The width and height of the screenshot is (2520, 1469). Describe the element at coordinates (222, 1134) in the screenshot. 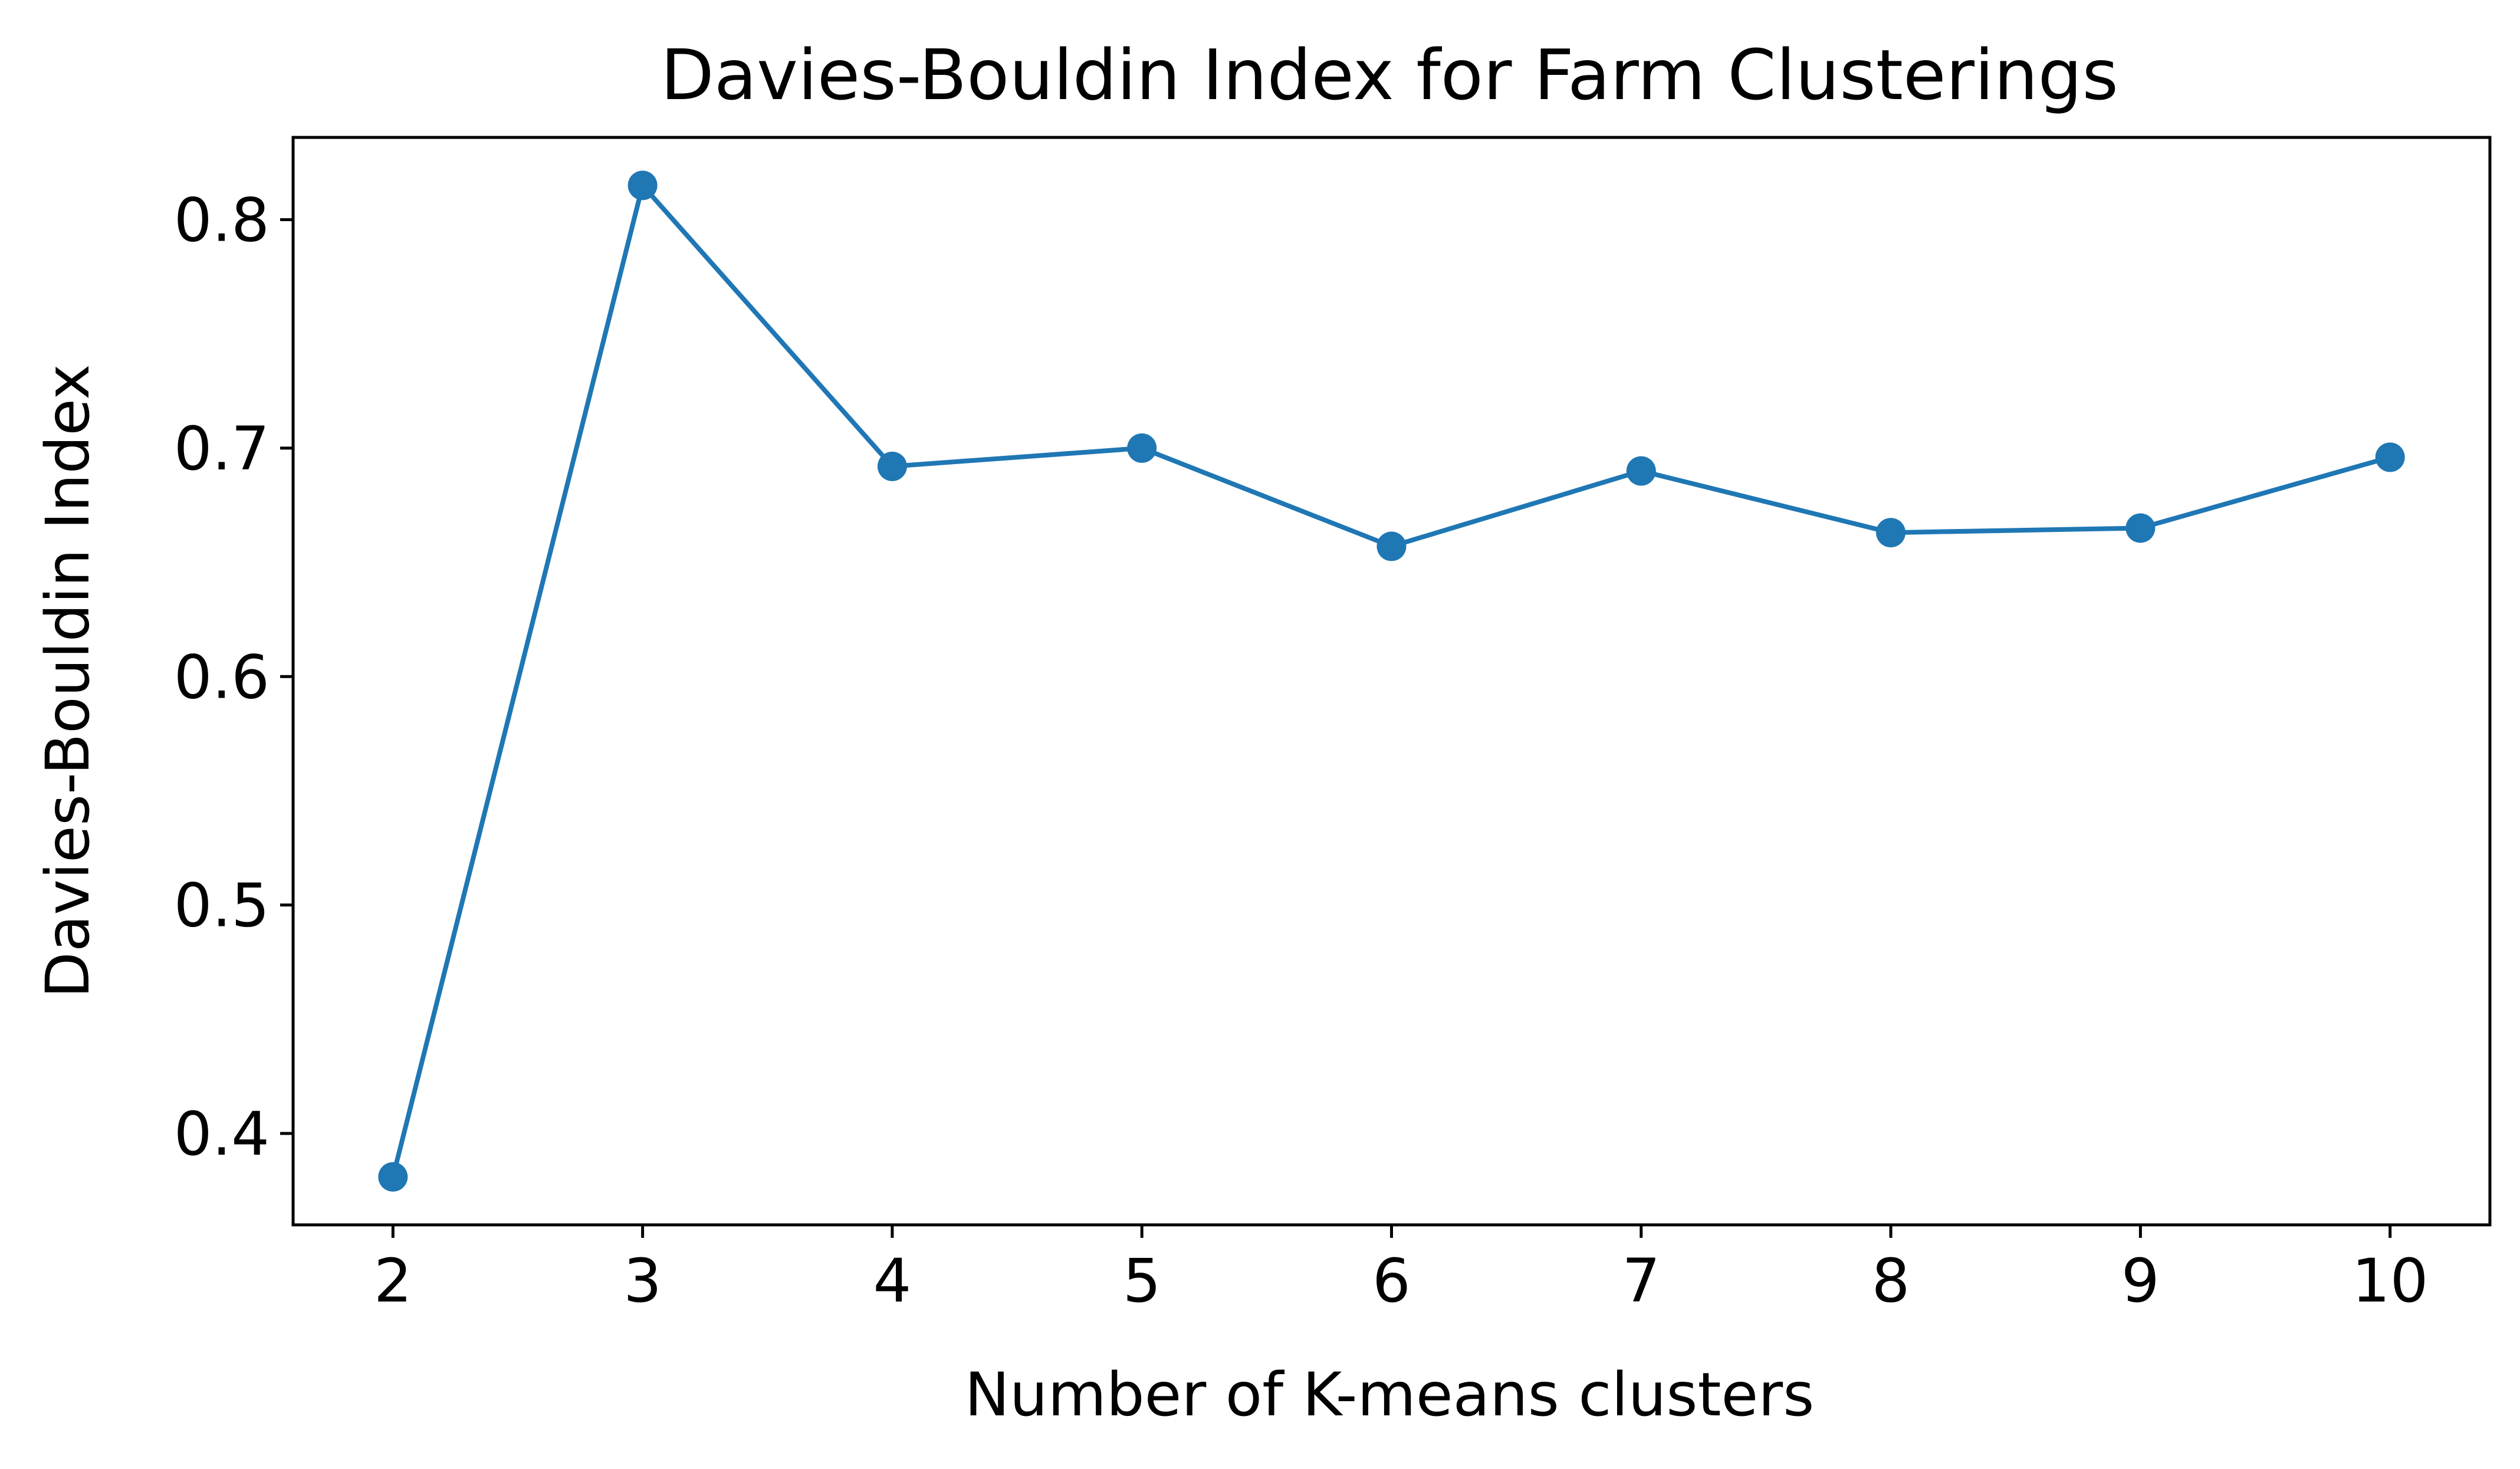

I see `y-tick-label: 0.4` at that location.